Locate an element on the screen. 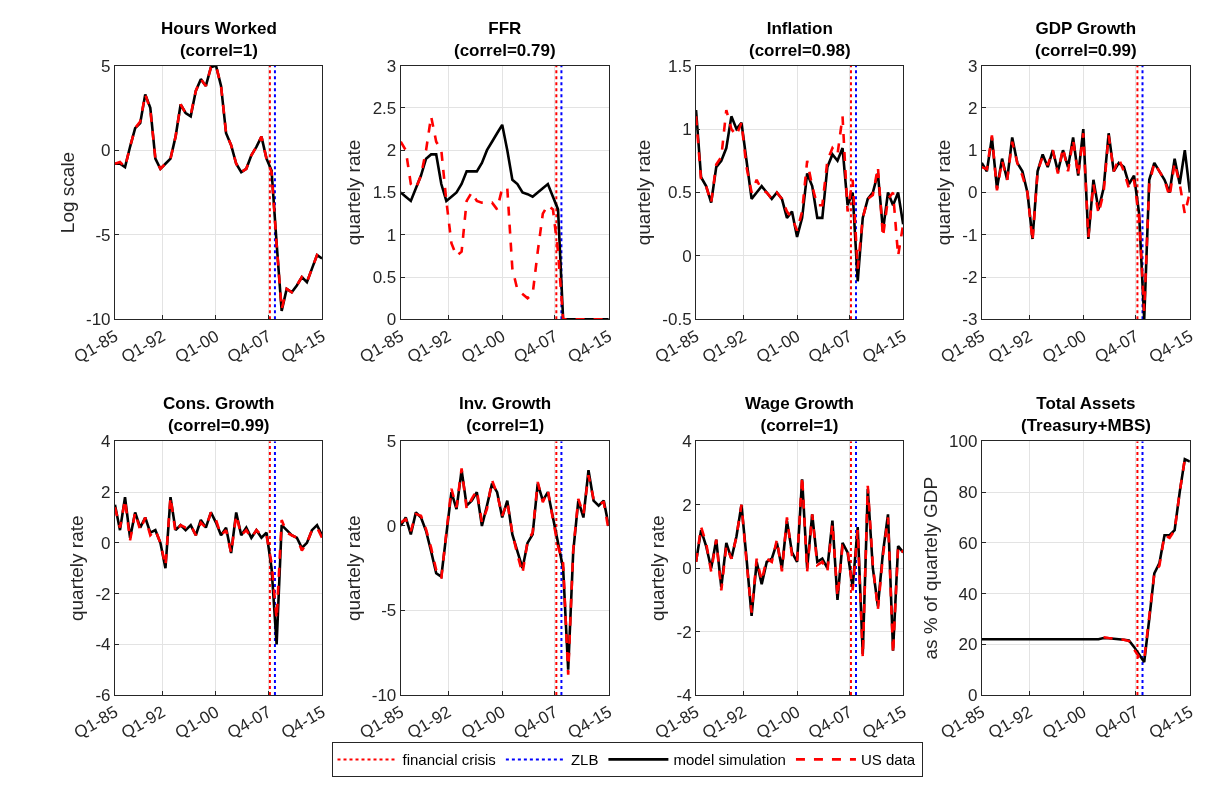 This screenshot has height=791, width=1216. y-tick-label: 60 is located at coordinates (968, 543).